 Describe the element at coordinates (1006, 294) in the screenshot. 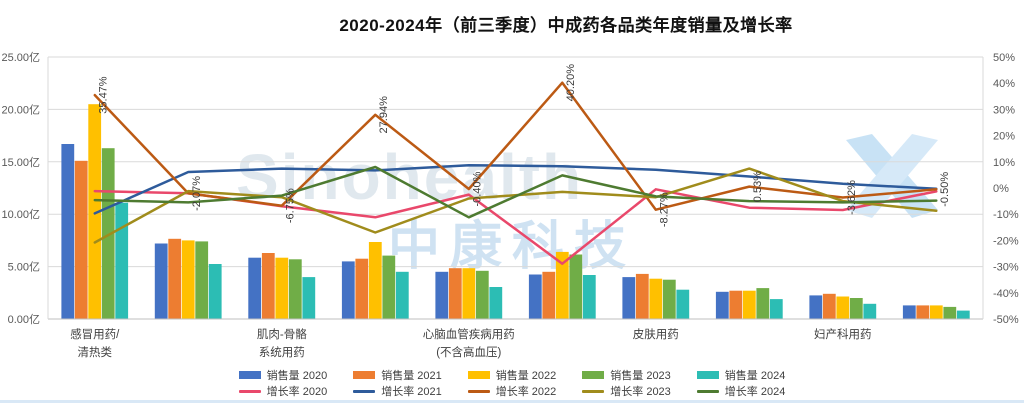

I see `y-right-tick-label: -40%` at that location.